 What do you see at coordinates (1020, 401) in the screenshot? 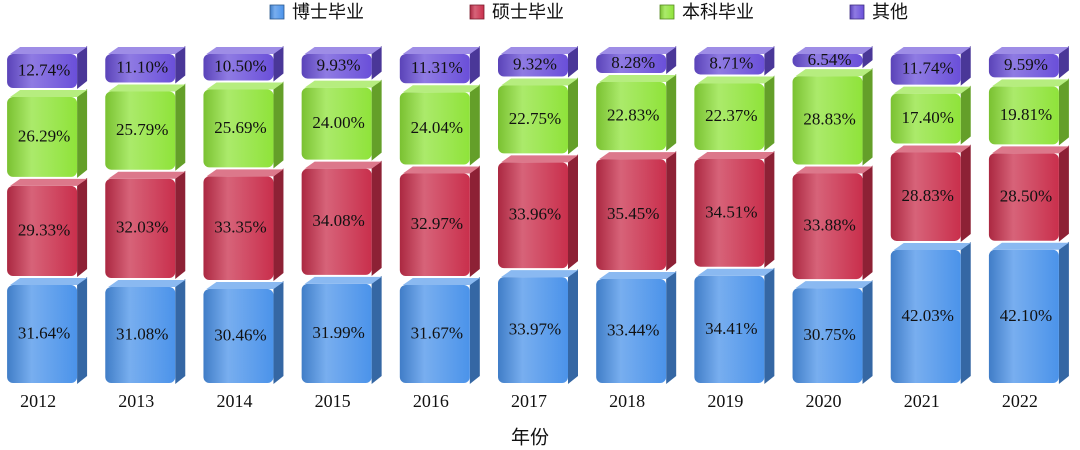
I see `x-tick-label: 2022` at bounding box center [1020, 401].